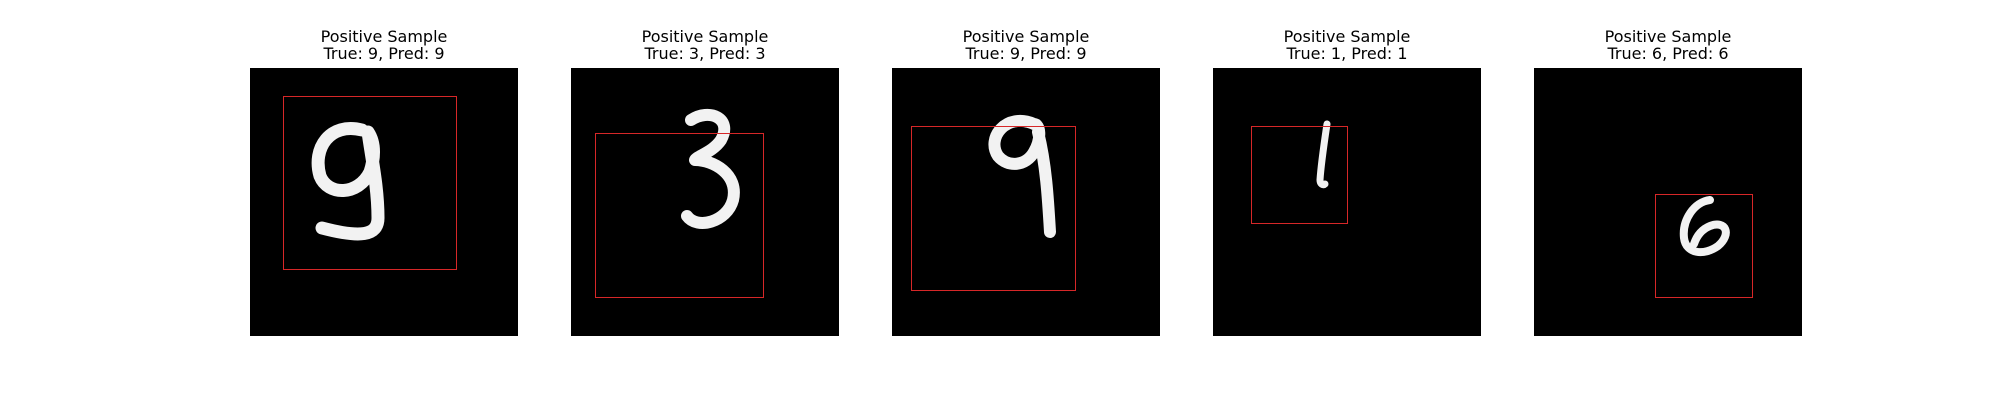 This screenshot has width=2000, height=400. Describe the element at coordinates (1668, 53) in the screenshot. I see `subtitle-line: True: 6, Pred: 6` at that location.